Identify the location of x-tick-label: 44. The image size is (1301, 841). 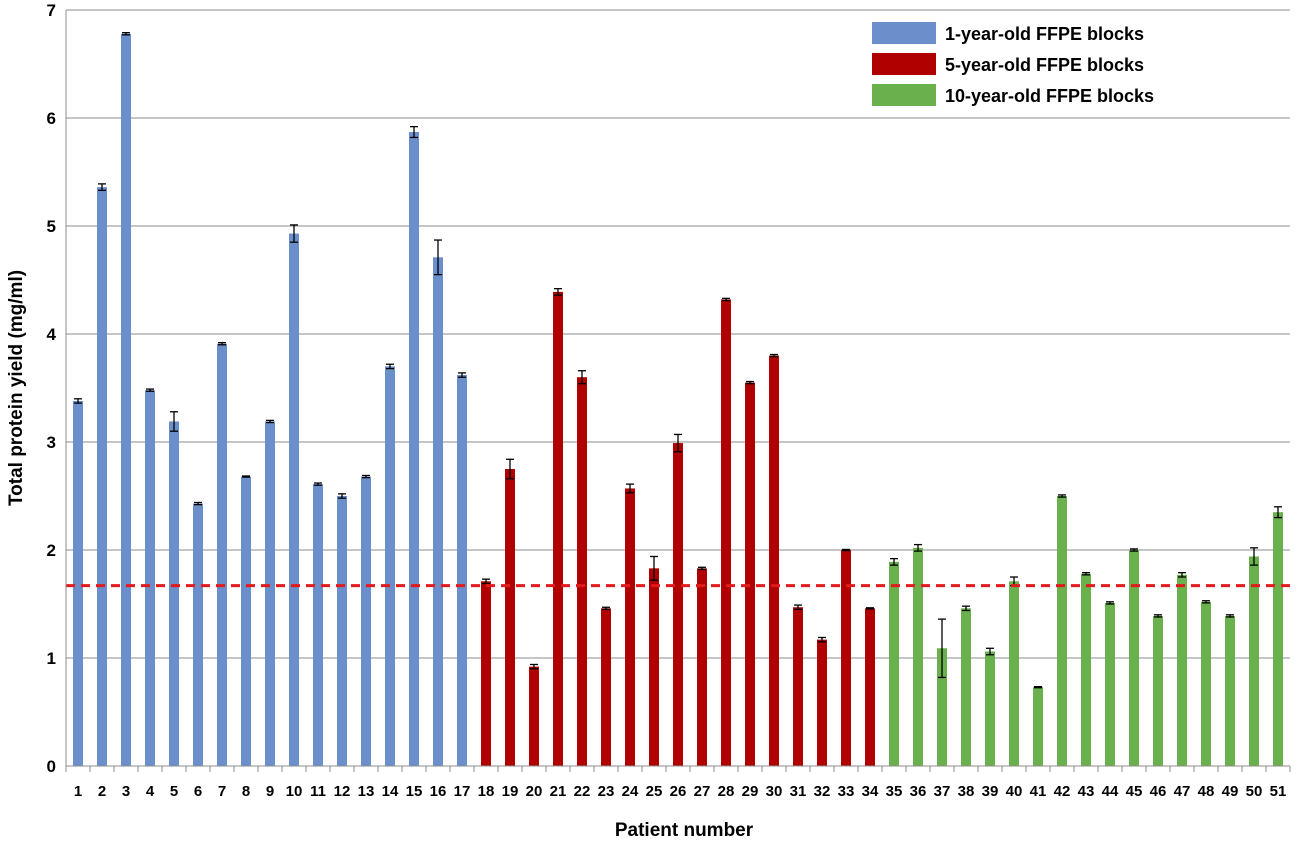
(1110, 791).